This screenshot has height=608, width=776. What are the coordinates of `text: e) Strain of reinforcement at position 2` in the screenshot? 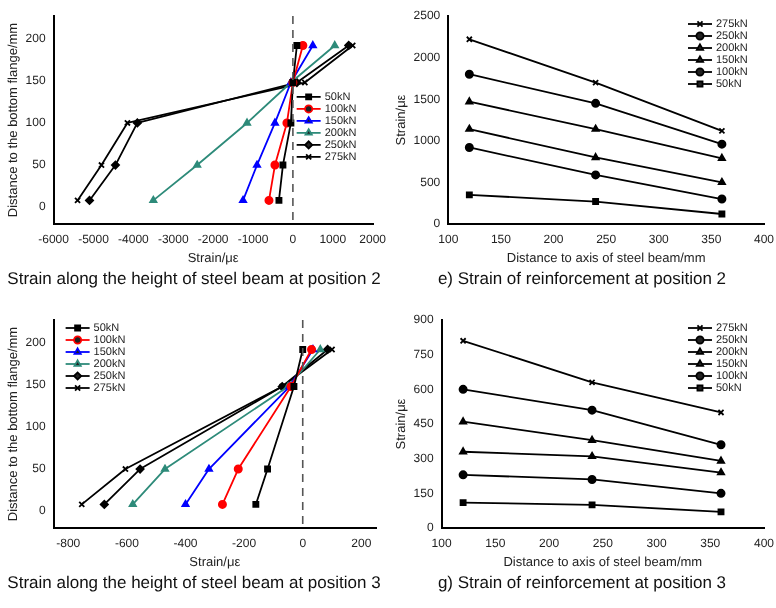 It's located at (582, 278).